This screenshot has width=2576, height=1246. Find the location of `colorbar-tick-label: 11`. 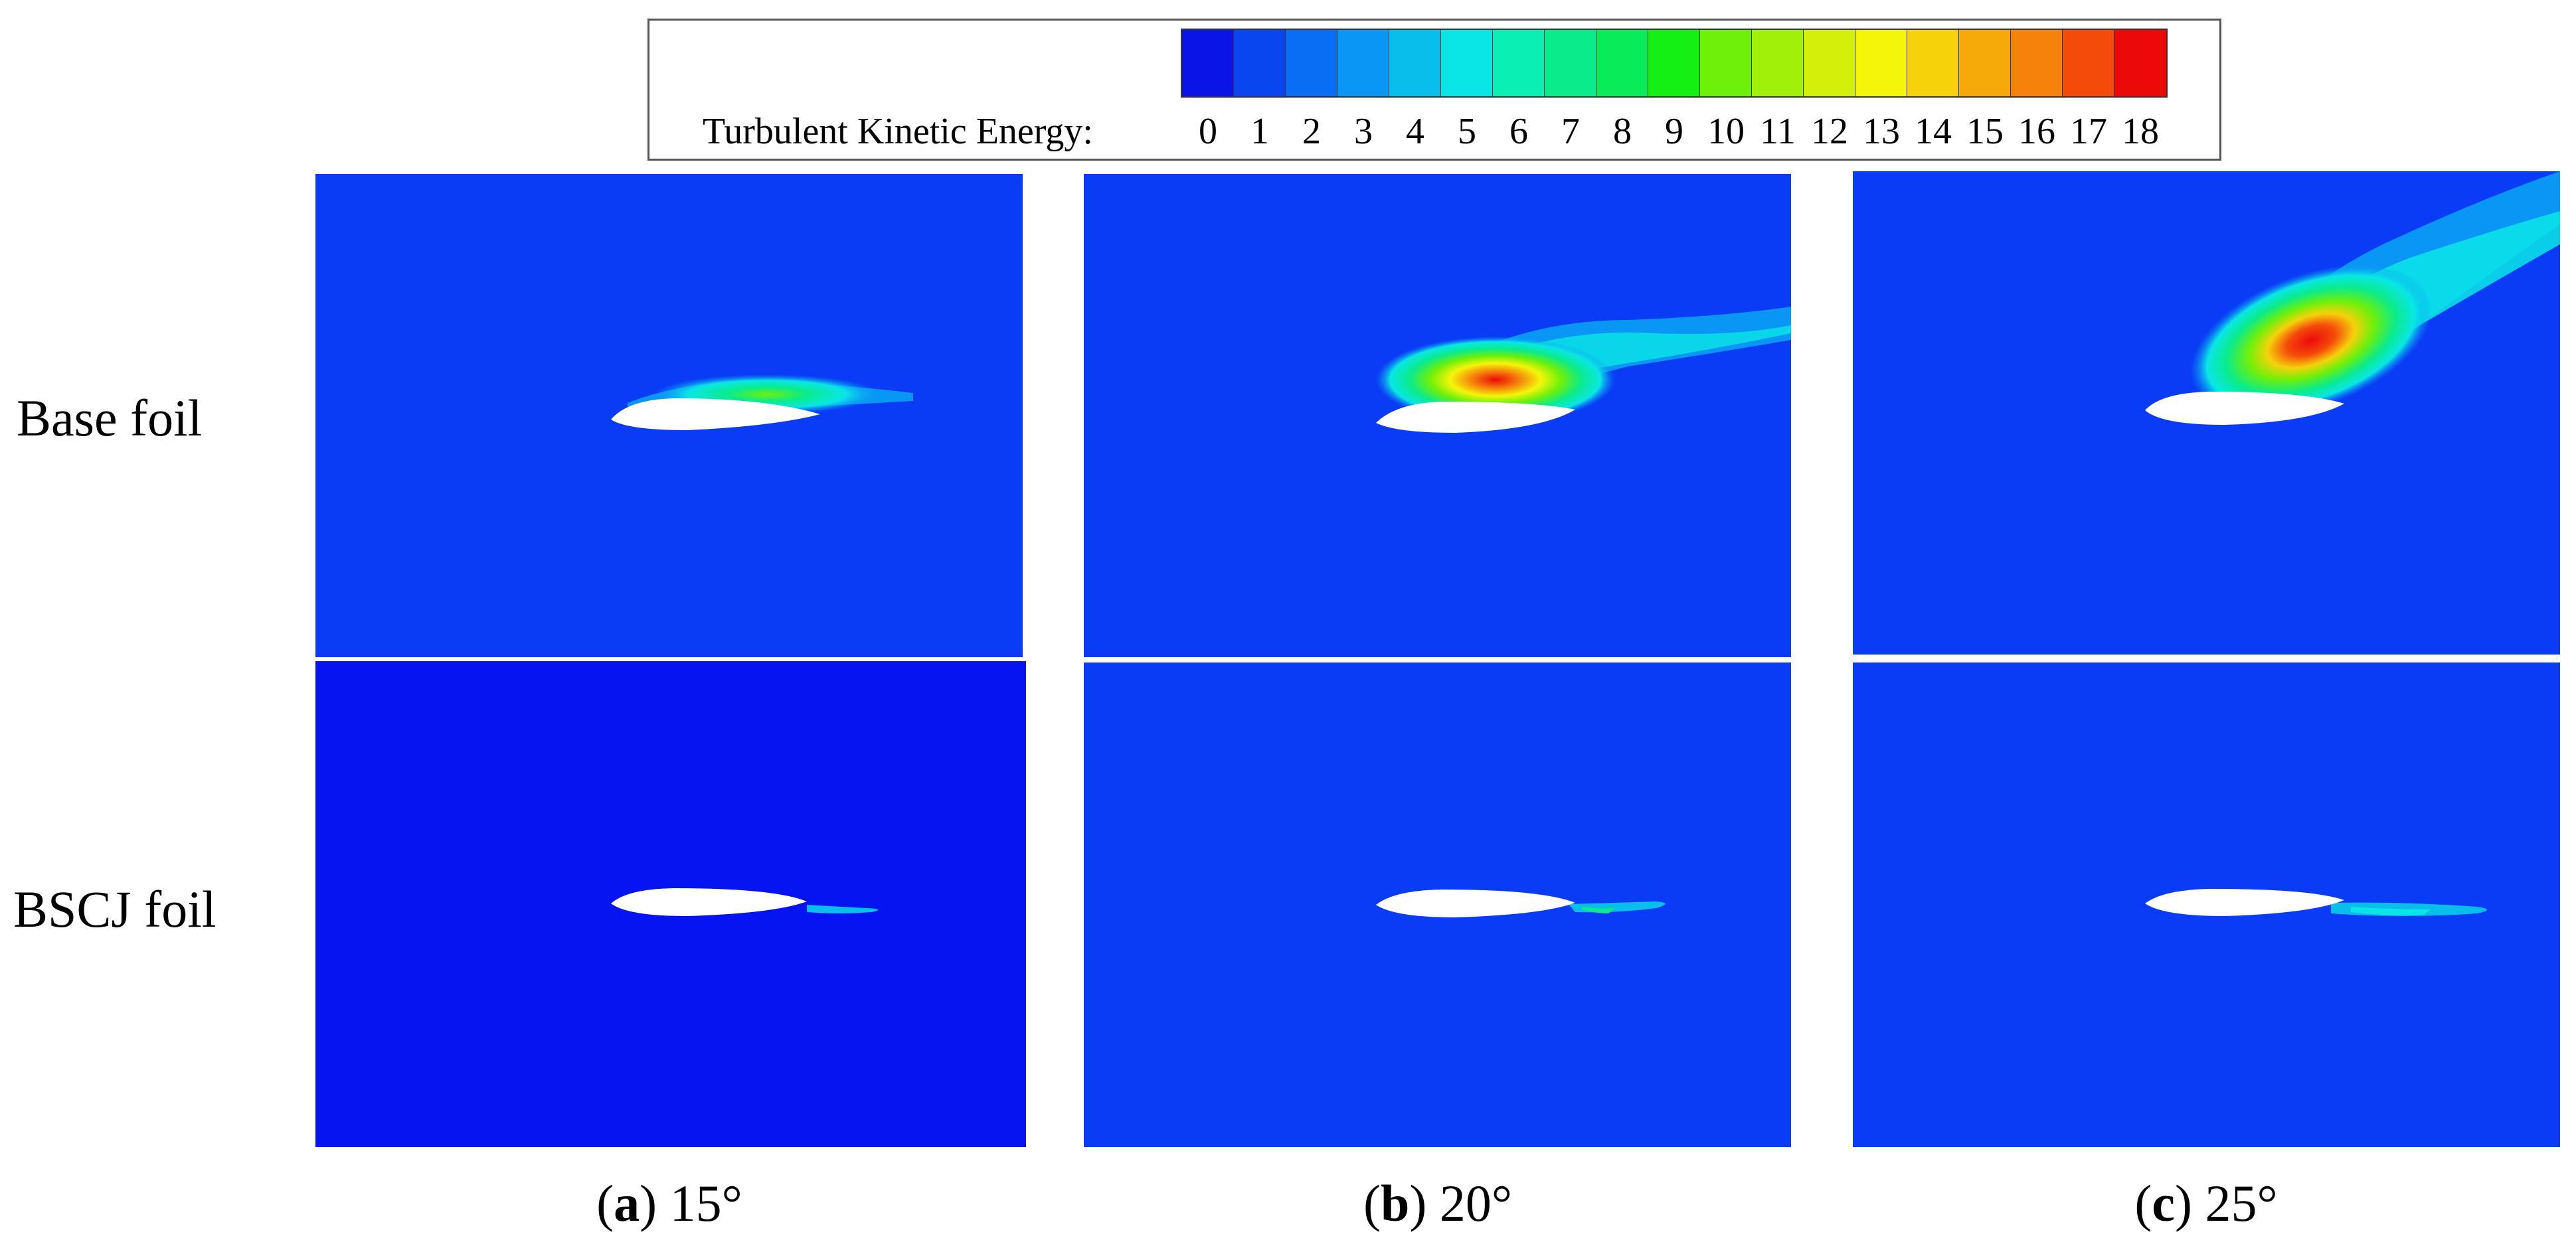

colorbar-tick-label: 11 is located at coordinates (1778, 131).